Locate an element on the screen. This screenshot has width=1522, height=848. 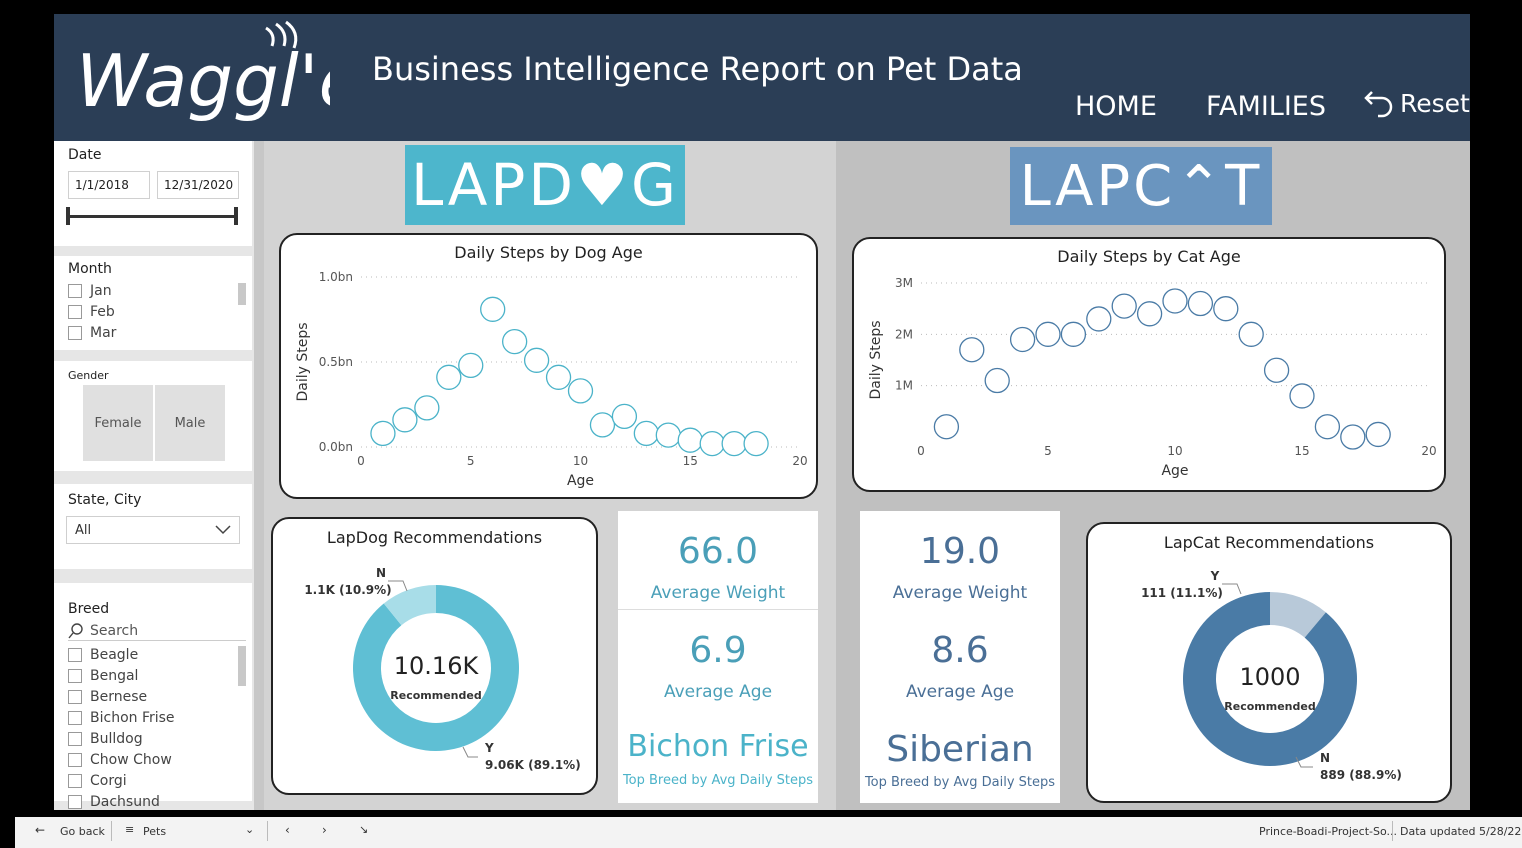
dog-top-breed-value: Bichon Frise is located at coordinates (718, 746).